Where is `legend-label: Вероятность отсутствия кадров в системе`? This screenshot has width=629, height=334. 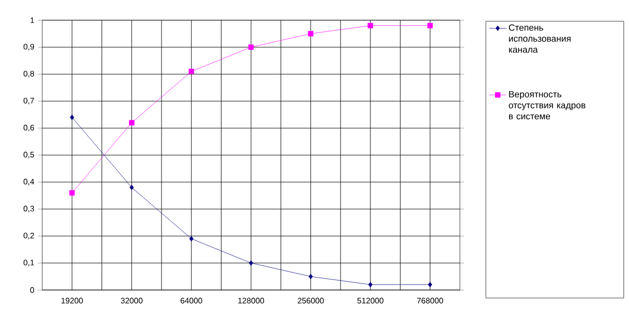
legend-label: Вероятность отсутствия кадров в системе is located at coordinates (547, 105).